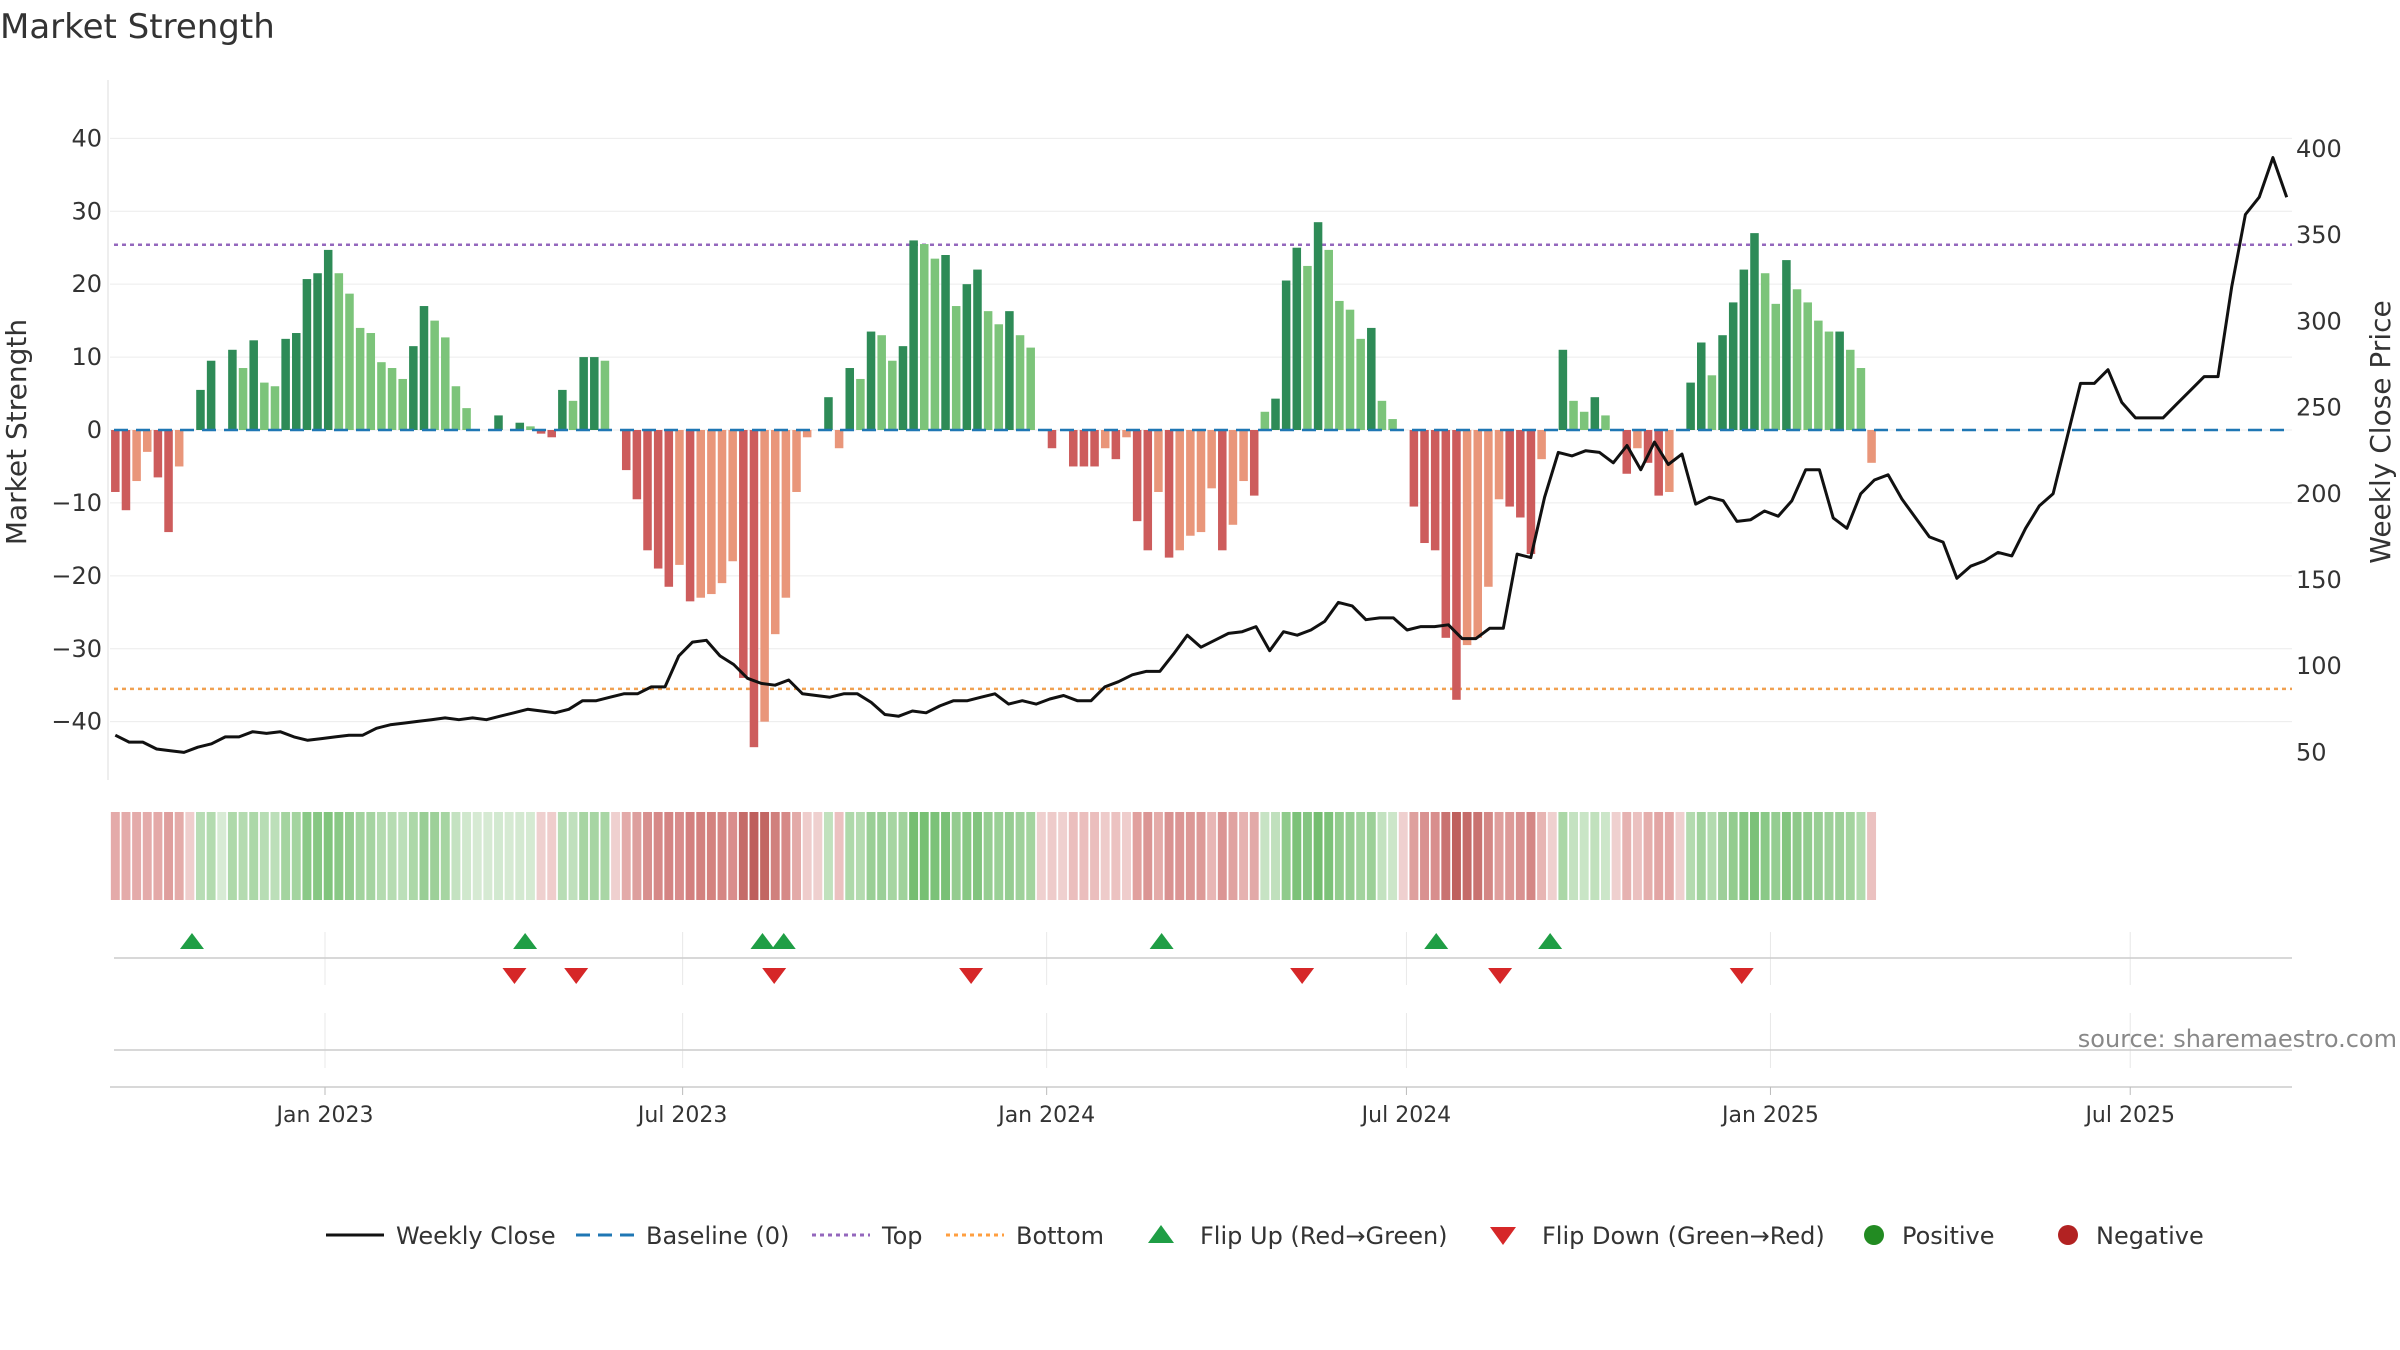  Describe the element at coordinates (2380, 431) in the screenshot. I see `y-axis-right-label: Weekly Close Price` at that location.